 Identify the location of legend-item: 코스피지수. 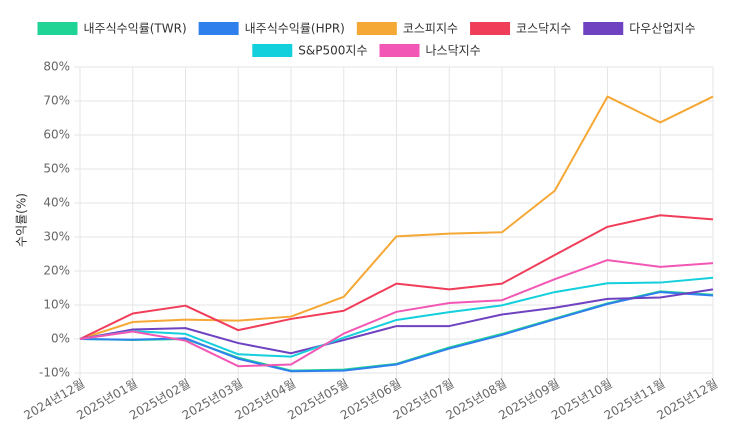
(407, 29).